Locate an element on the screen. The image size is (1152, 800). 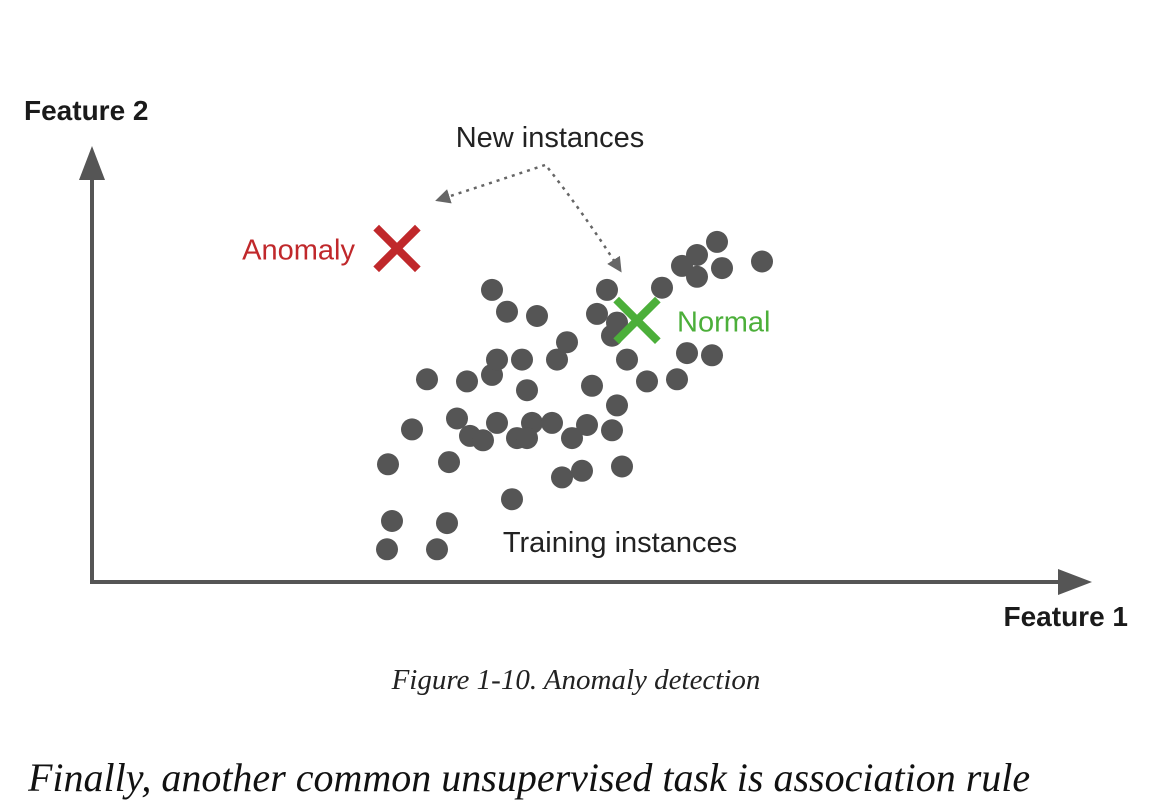
x-axis-arrowhead is located at coordinates (1075, 582).